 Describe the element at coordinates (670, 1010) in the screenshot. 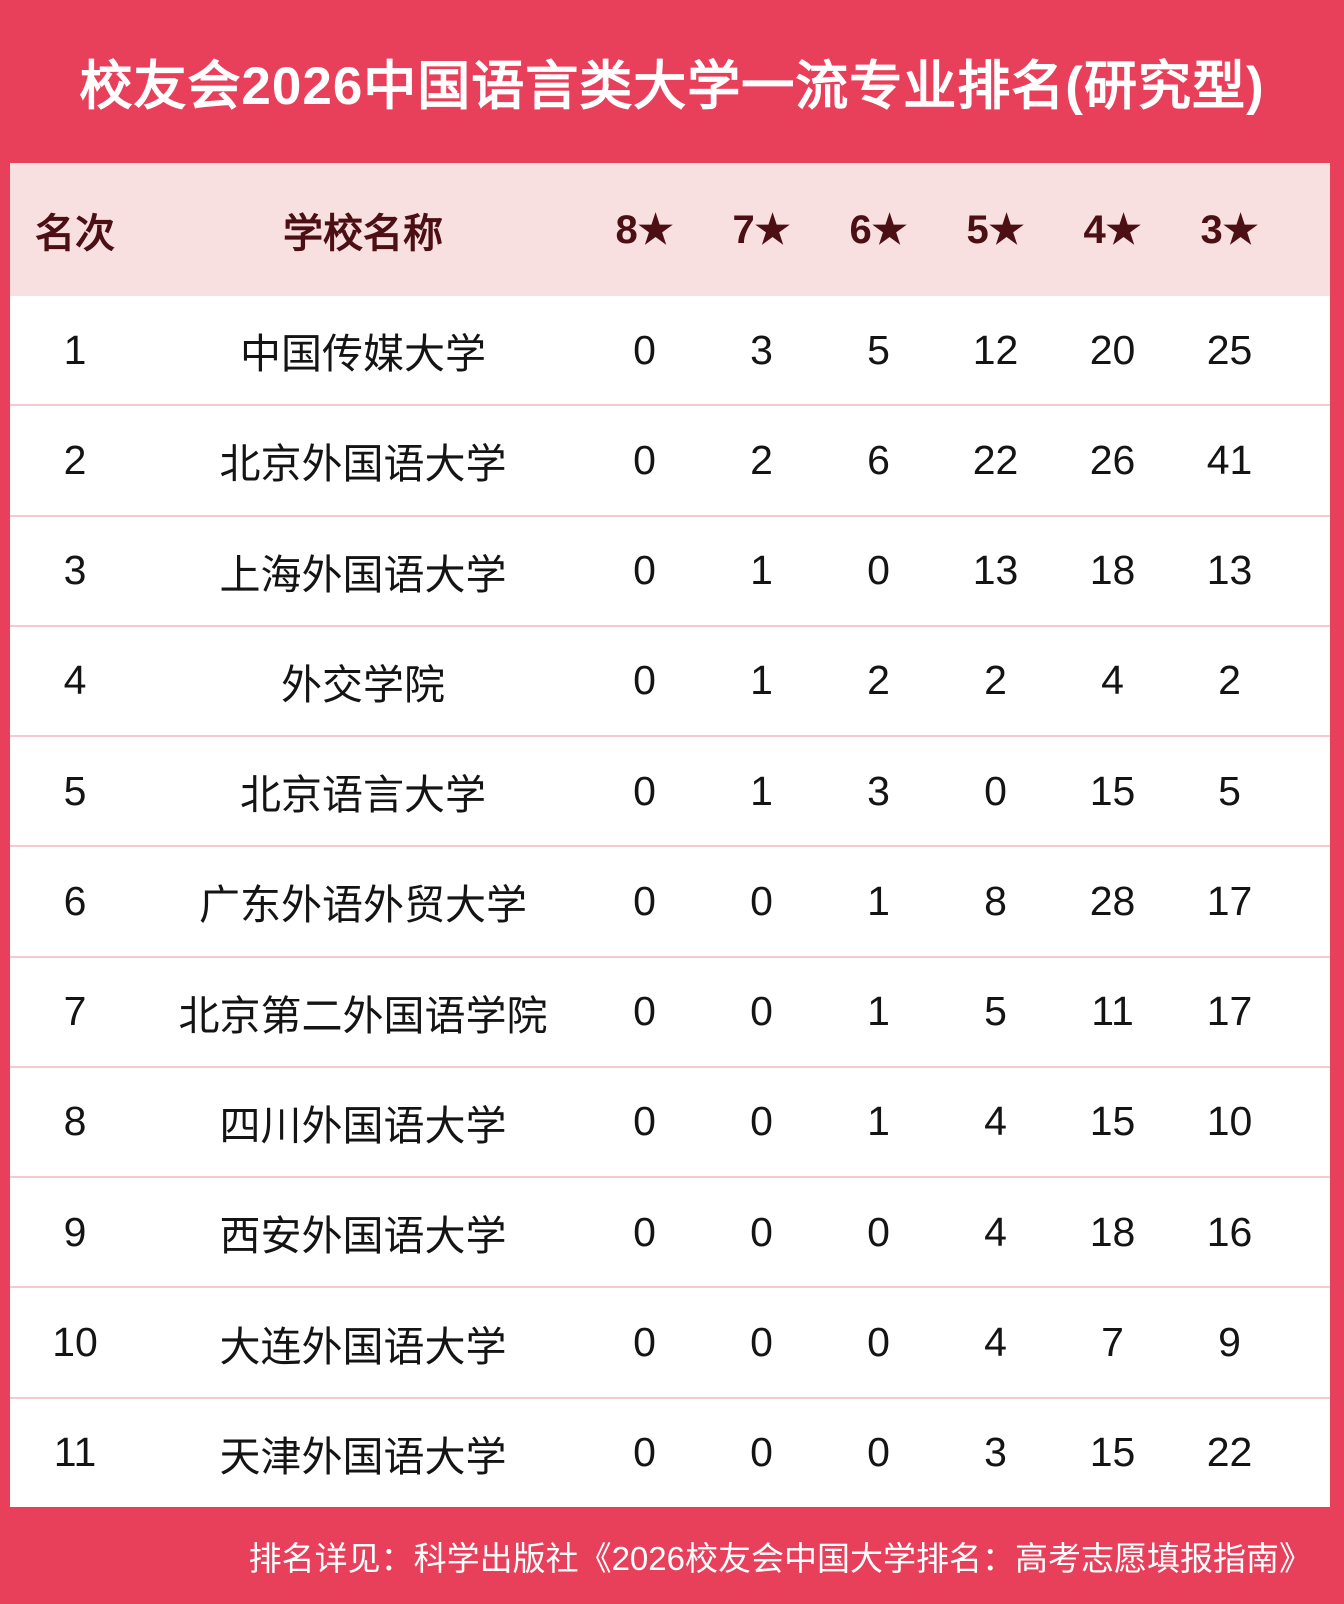

I see `table-row: 7 北京第二外国语学院 0 0 1 5 11 17` at that location.